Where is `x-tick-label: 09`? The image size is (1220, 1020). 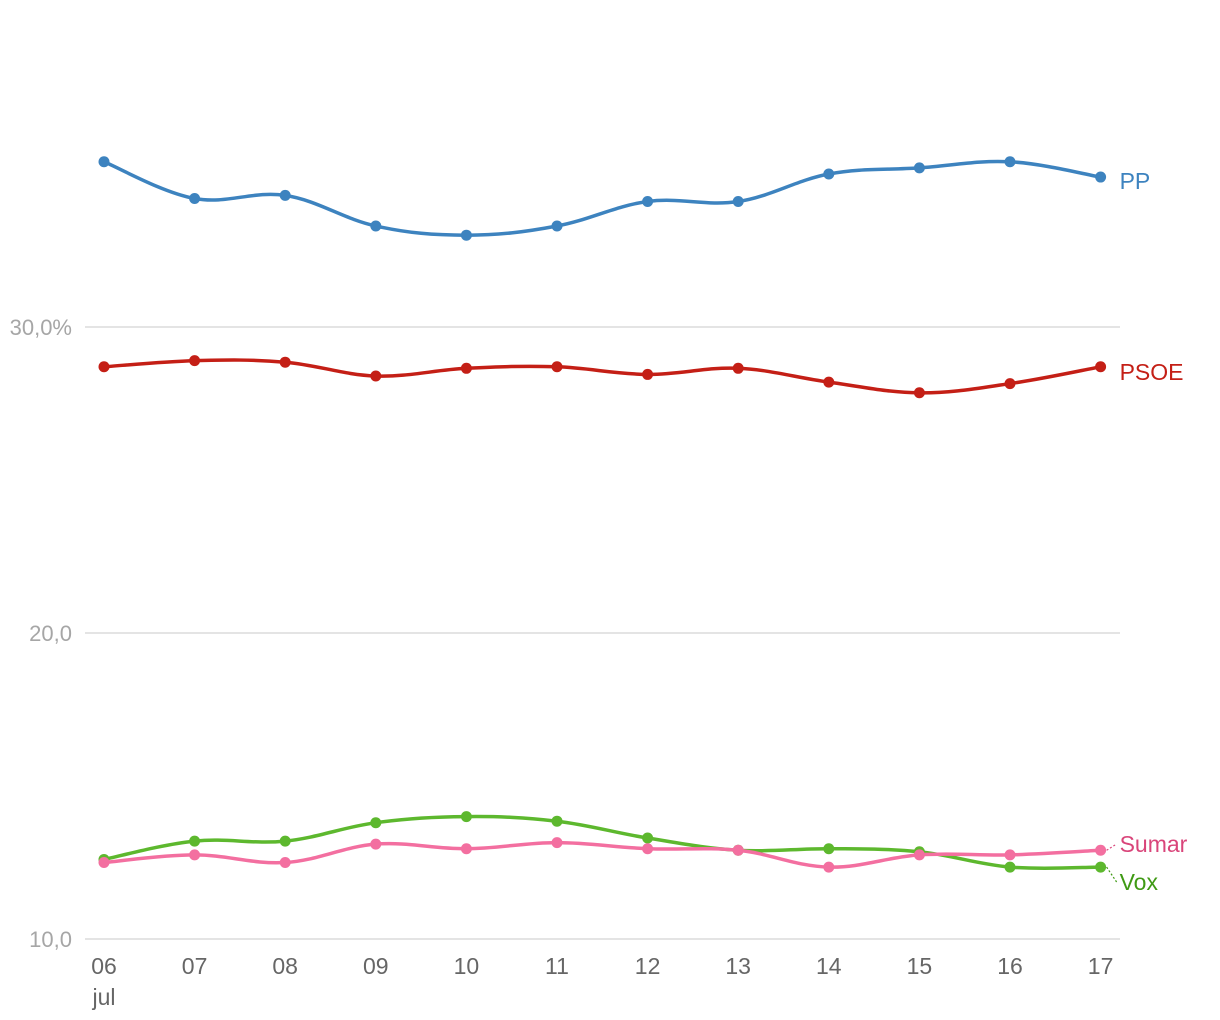
x-tick-label: 09 is located at coordinates (376, 966).